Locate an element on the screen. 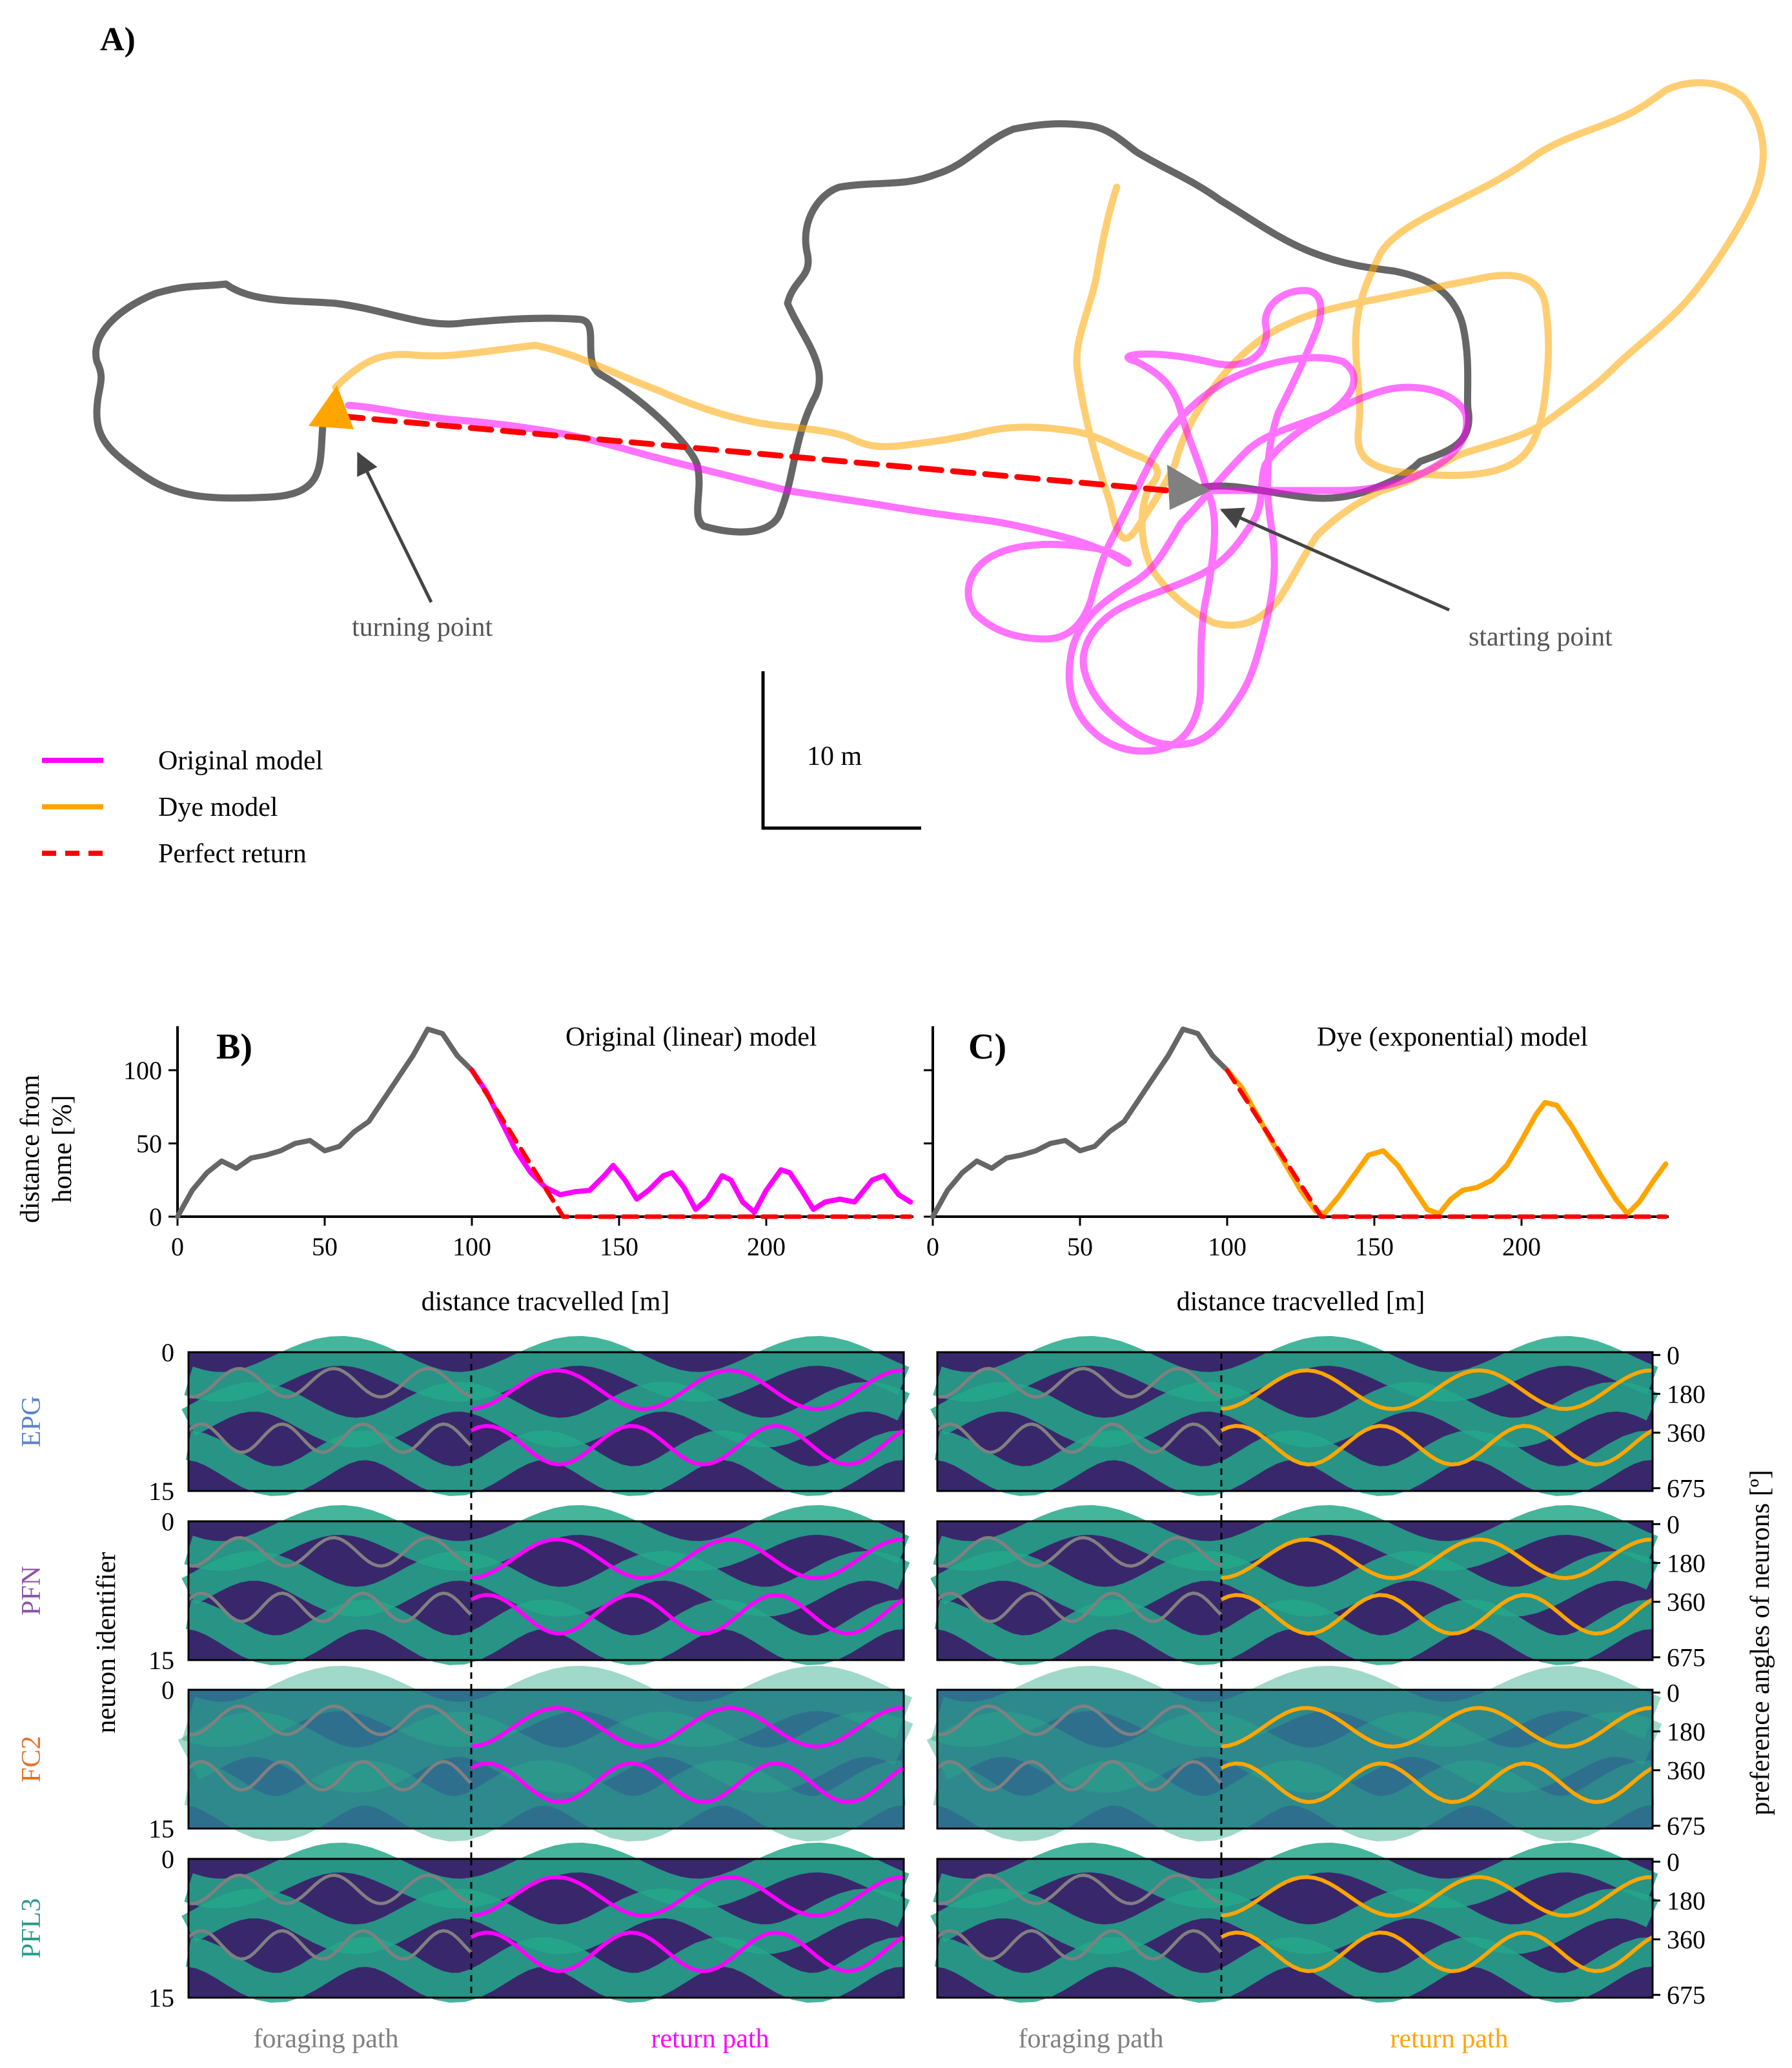 The width and height of the screenshot is (1792, 2068). legend-label-1: Dye model is located at coordinates (218, 808).